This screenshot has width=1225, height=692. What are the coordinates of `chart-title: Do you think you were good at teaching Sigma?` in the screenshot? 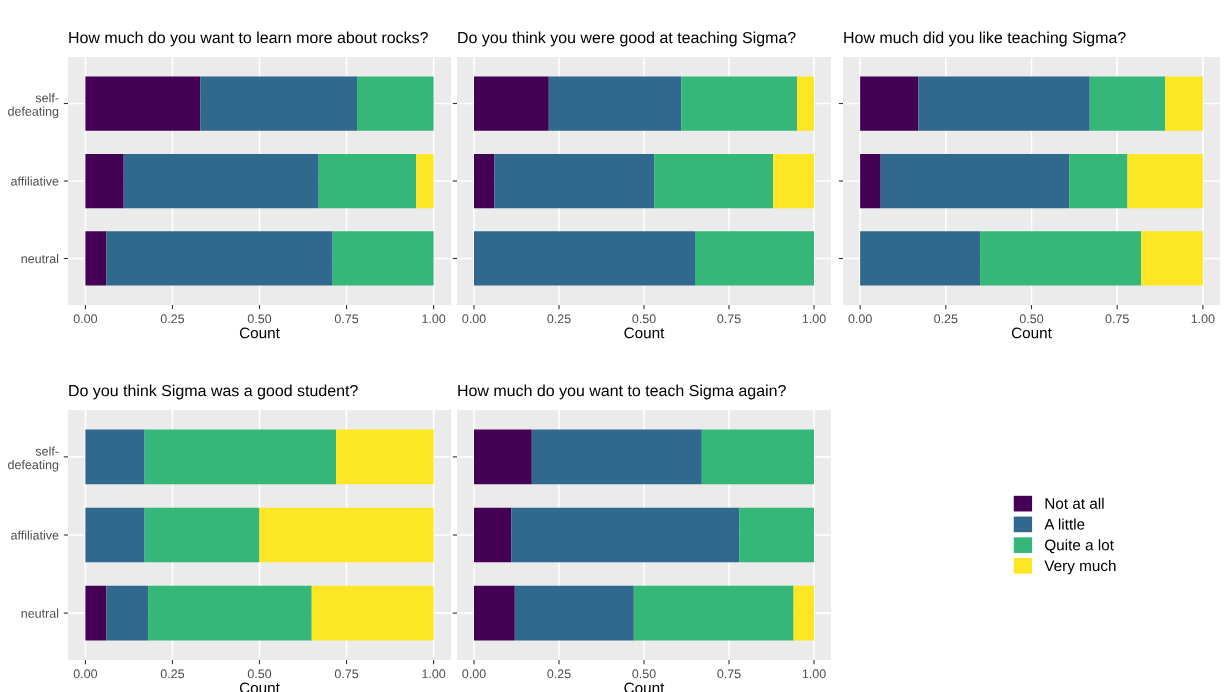 It's located at (627, 39).